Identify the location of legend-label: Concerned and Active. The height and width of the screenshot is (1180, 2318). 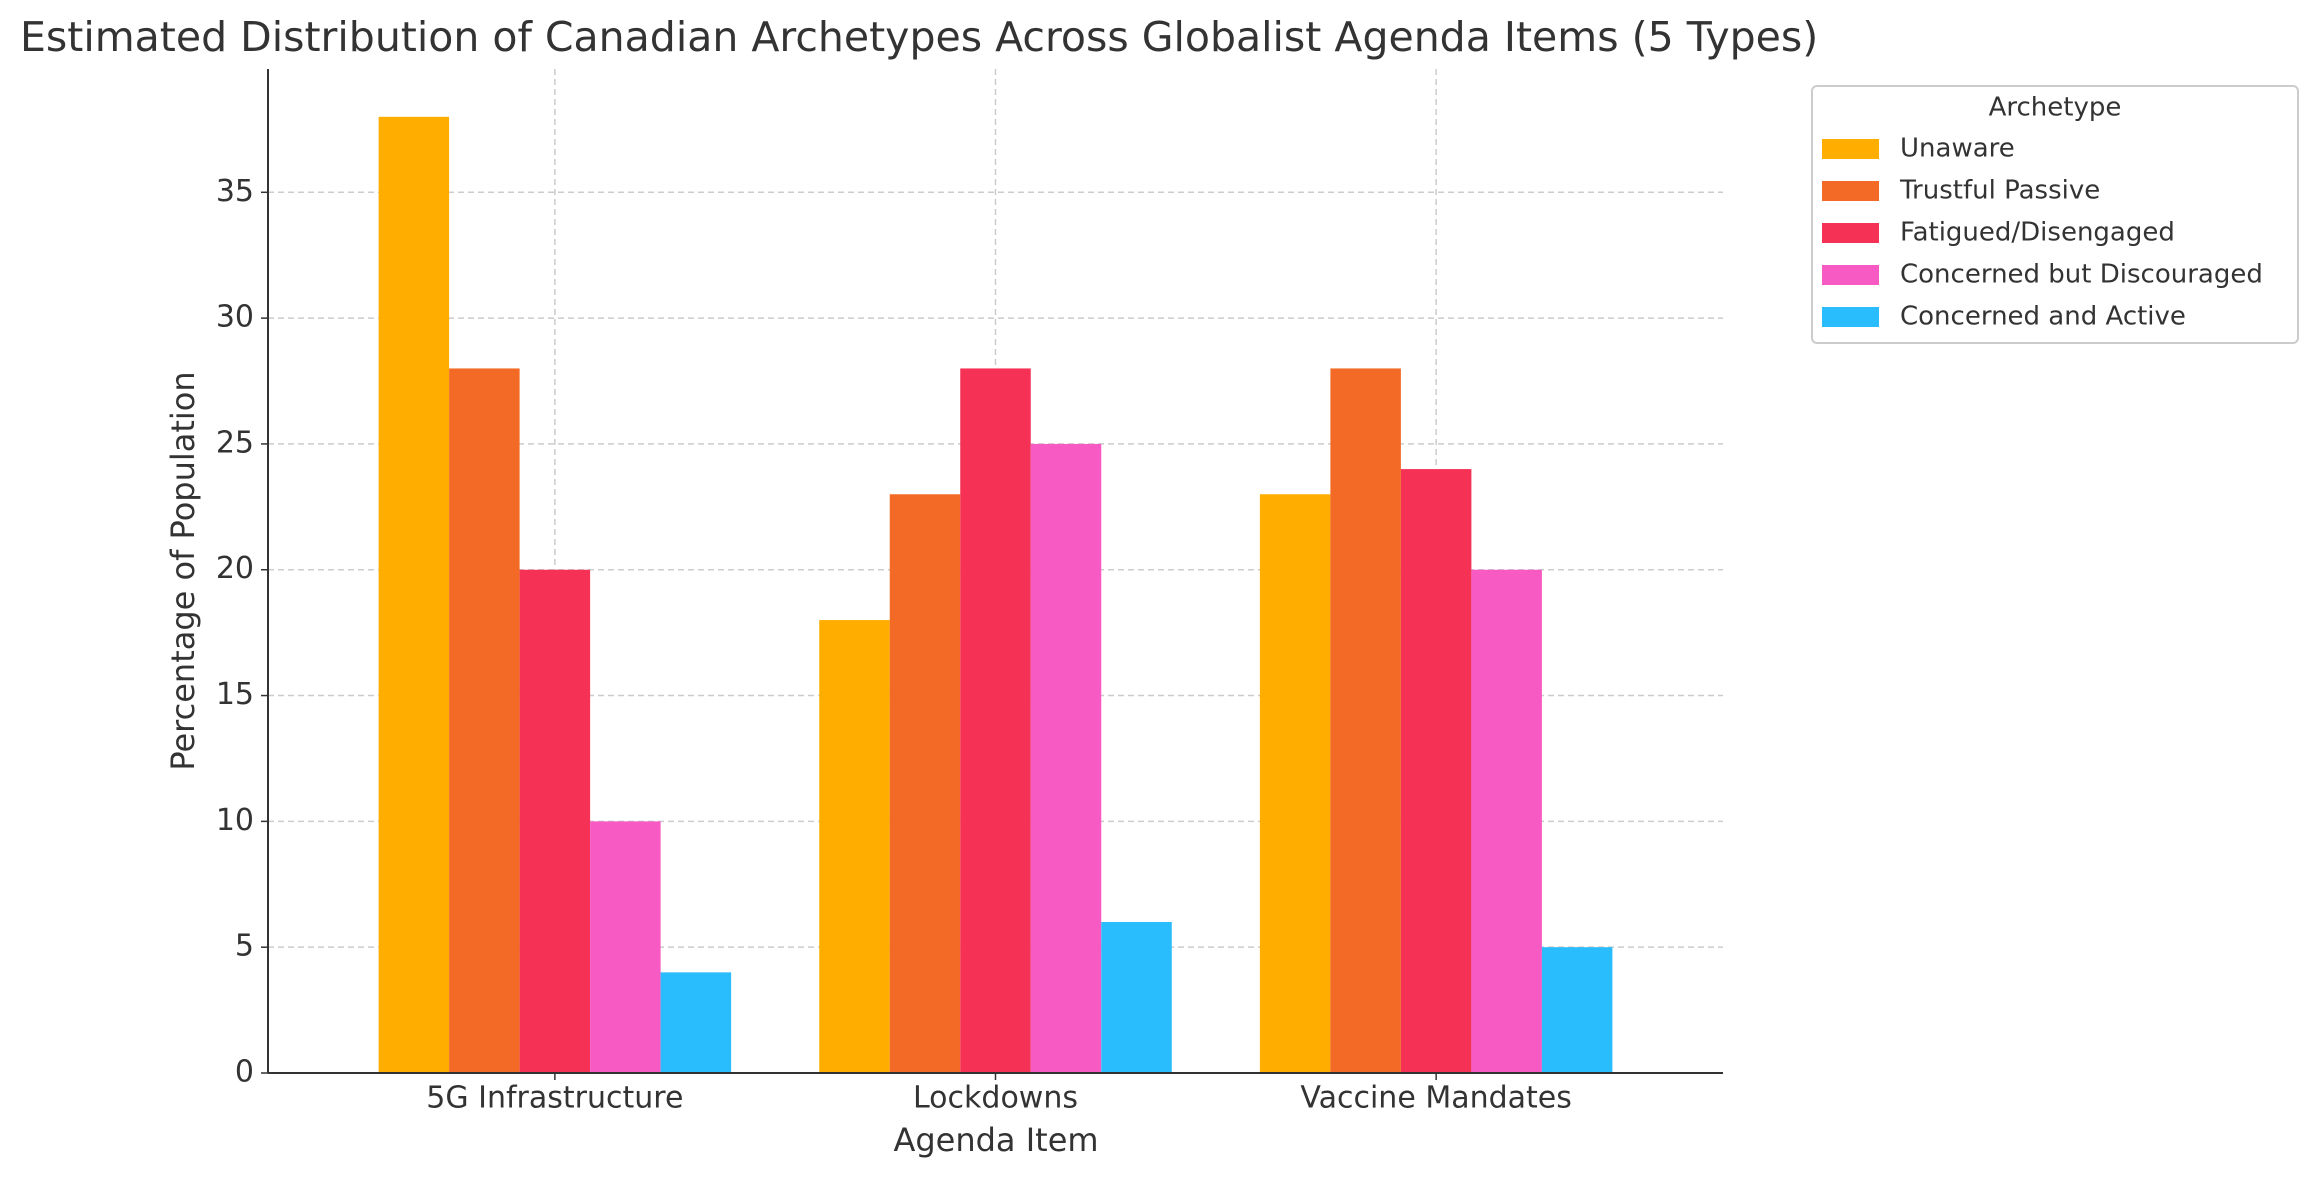
(2043, 317).